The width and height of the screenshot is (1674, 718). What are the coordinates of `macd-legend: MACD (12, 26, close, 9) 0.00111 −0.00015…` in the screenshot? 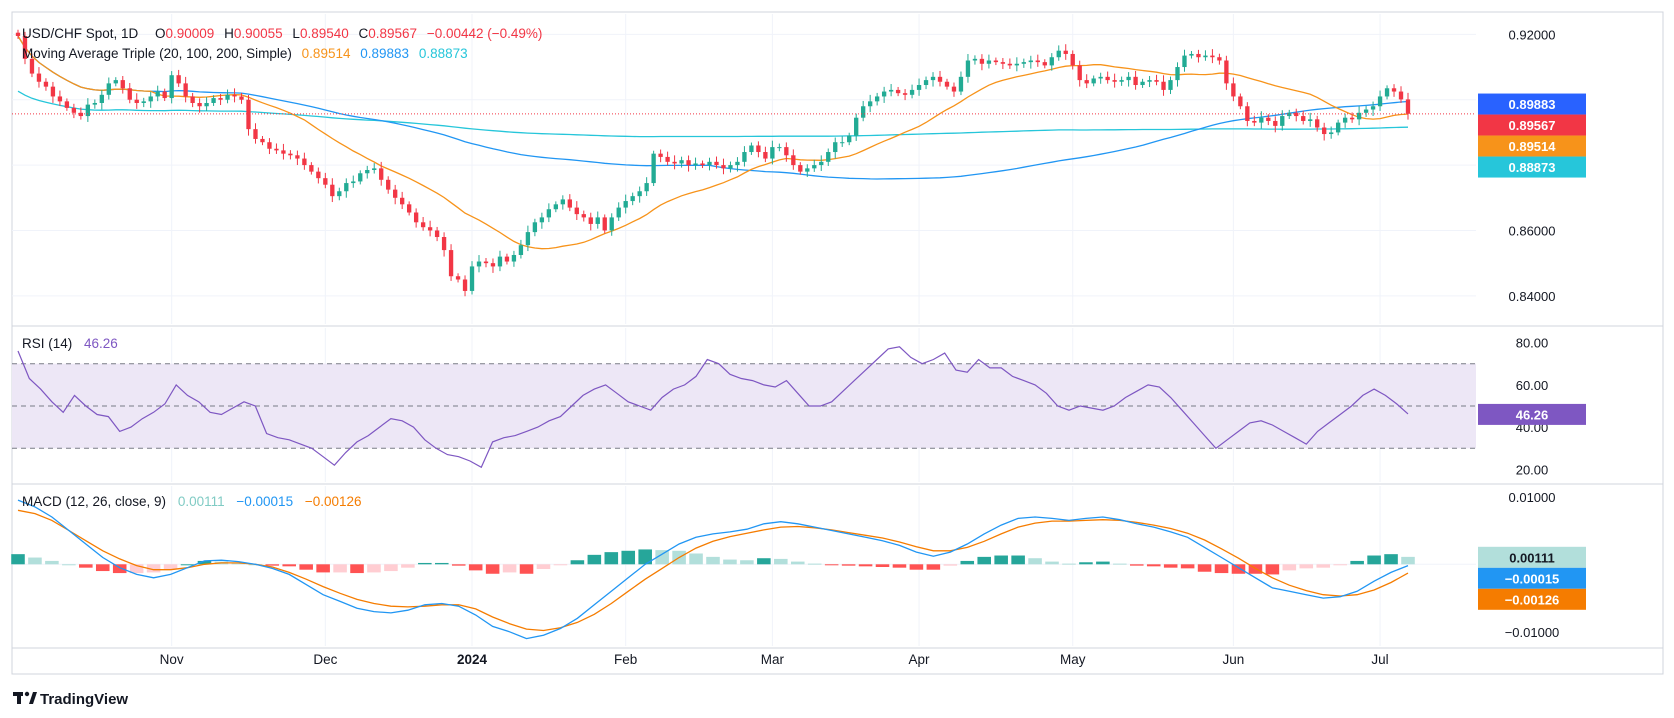 It's located at (192, 501).